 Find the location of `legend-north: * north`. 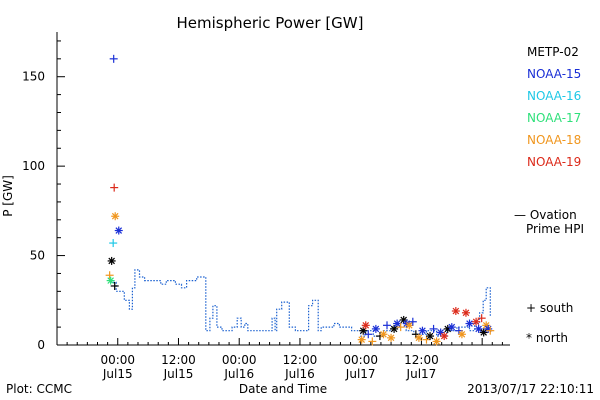

legend-north: * north is located at coordinates (547, 338).